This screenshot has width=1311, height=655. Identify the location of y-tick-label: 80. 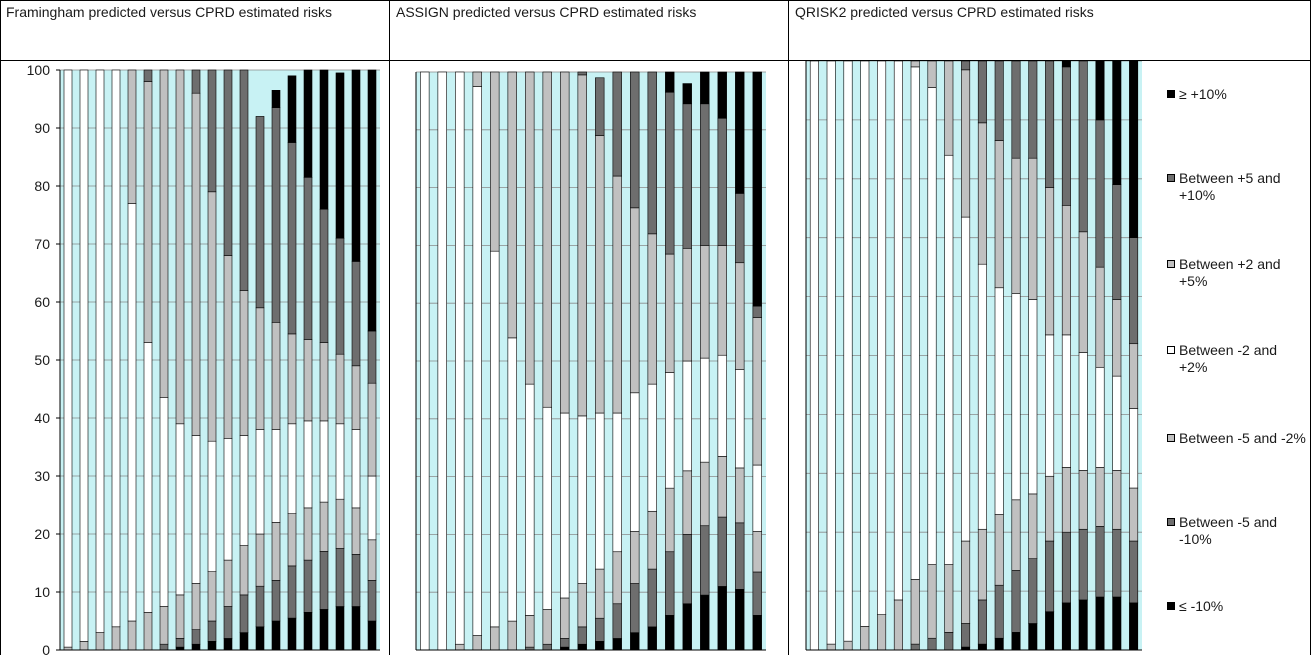
(42, 186).